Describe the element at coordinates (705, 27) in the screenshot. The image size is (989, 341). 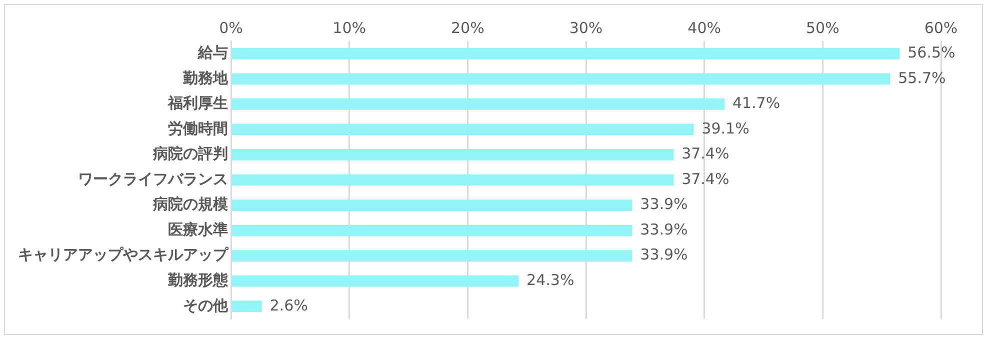
I see `x-tick-label: 40%` at that location.